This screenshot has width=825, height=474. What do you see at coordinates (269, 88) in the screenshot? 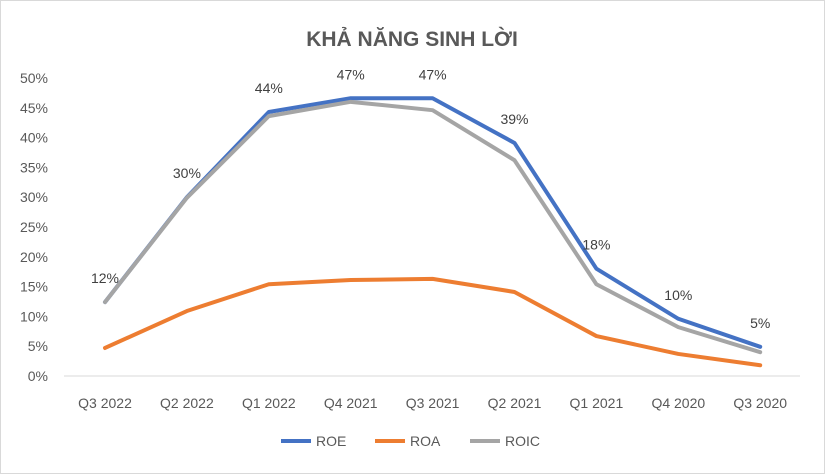
I see `data-label-roe: 44%` at bounding box center [269, 88].